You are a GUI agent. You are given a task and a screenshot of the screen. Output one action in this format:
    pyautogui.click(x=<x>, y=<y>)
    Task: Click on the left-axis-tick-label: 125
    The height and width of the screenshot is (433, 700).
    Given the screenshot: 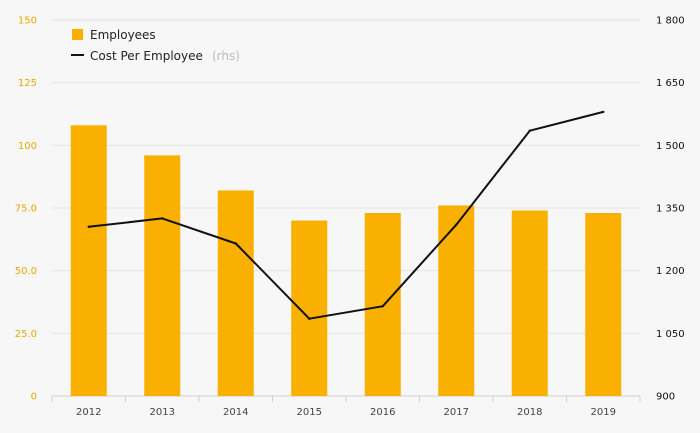 What is the action you would take?
    pyautogui.click(x=27, y=83)
    